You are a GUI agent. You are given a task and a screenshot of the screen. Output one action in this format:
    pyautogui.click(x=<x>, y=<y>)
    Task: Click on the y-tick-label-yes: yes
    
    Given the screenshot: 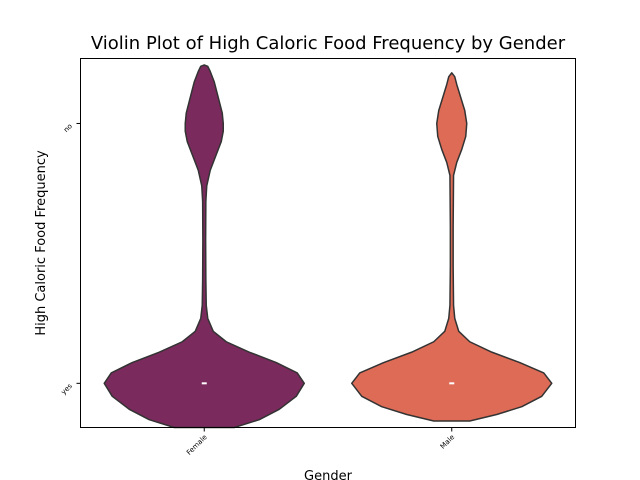 What is the action you would take?
    pyautogui.click(x=67, y=389)
    